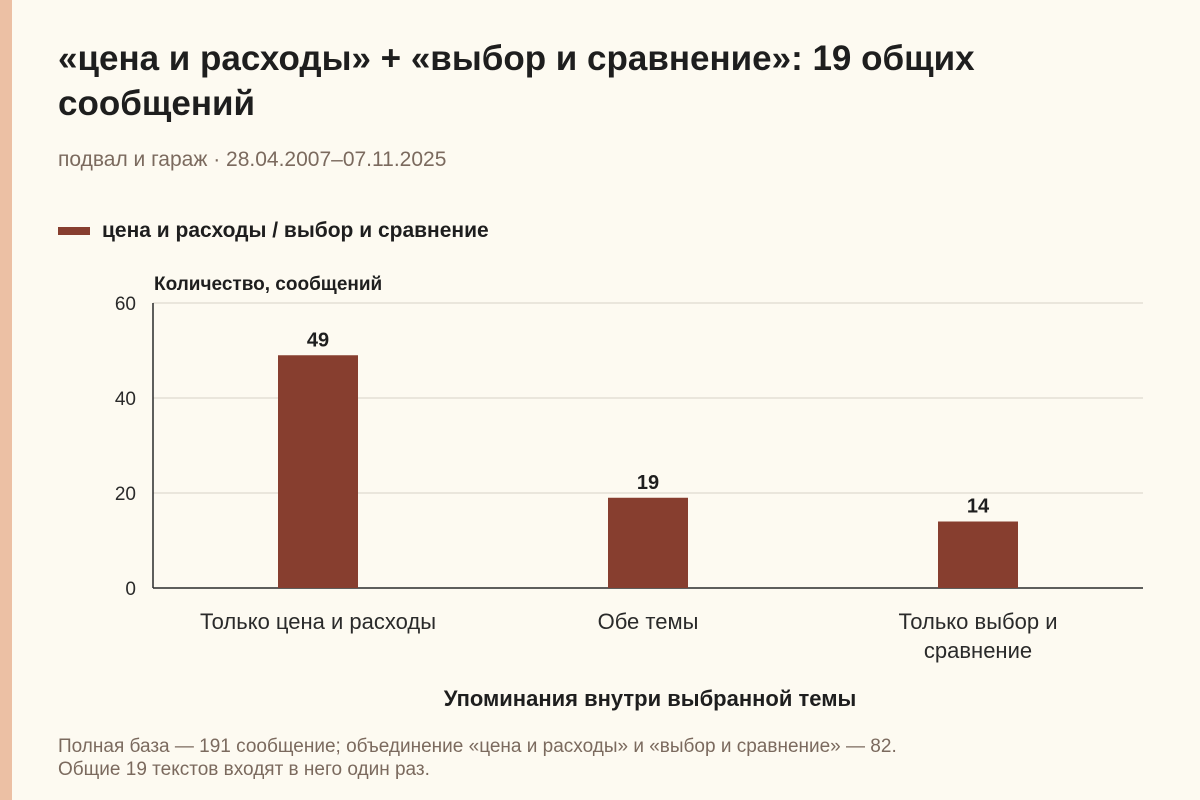  Describe the element at coordinates (6, 400) in the screenshot. I see `left-accent-bar` at that location.